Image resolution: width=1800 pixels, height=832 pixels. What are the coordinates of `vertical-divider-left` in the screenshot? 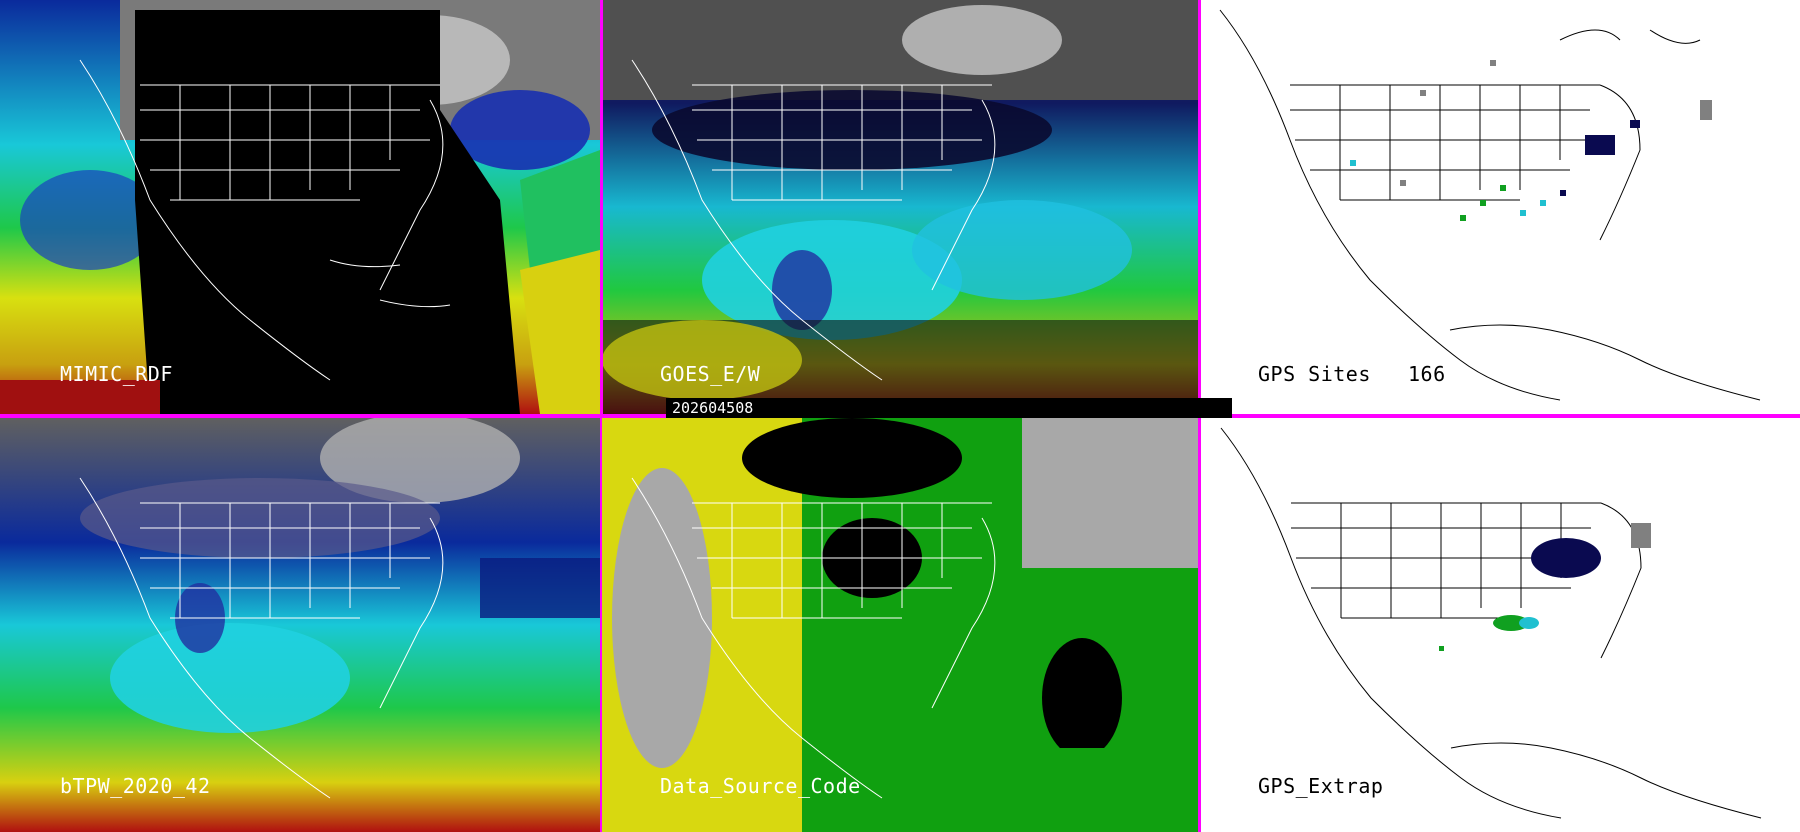 It's located at (601, 416).